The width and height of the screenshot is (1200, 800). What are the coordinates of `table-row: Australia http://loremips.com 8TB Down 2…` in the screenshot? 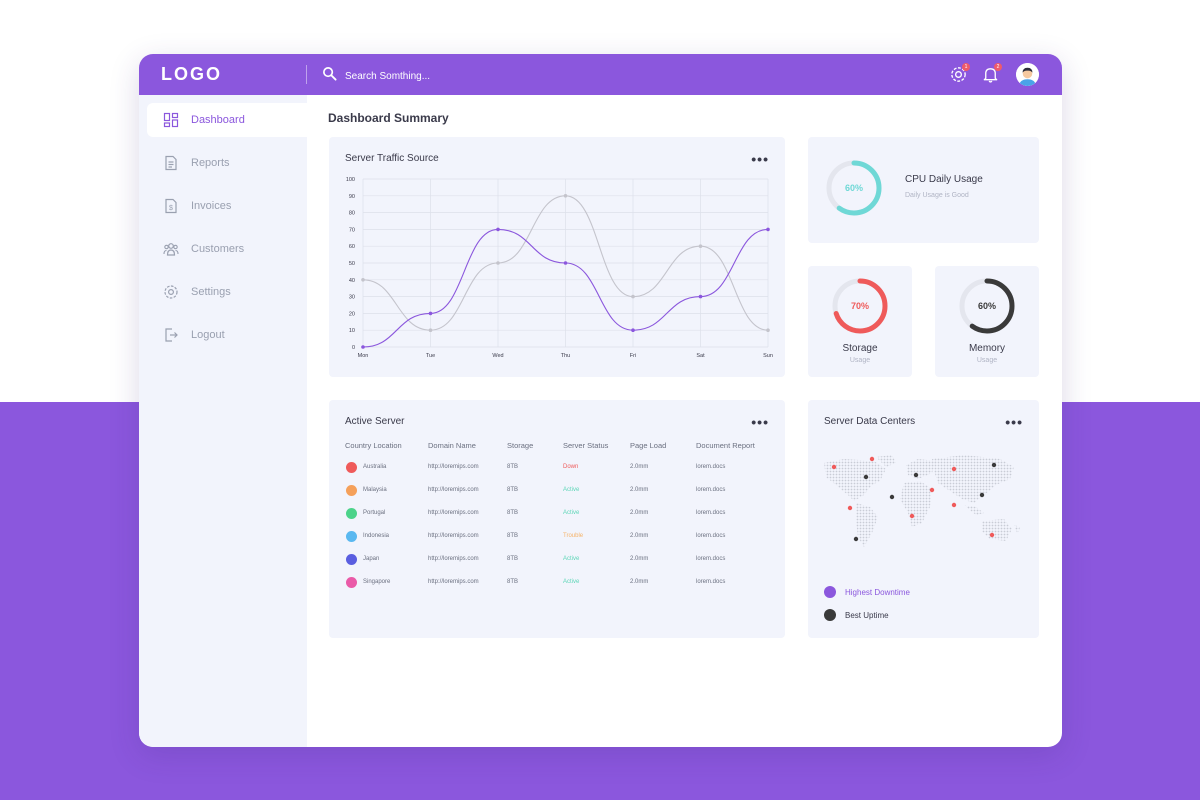 It's located at (557, 468).